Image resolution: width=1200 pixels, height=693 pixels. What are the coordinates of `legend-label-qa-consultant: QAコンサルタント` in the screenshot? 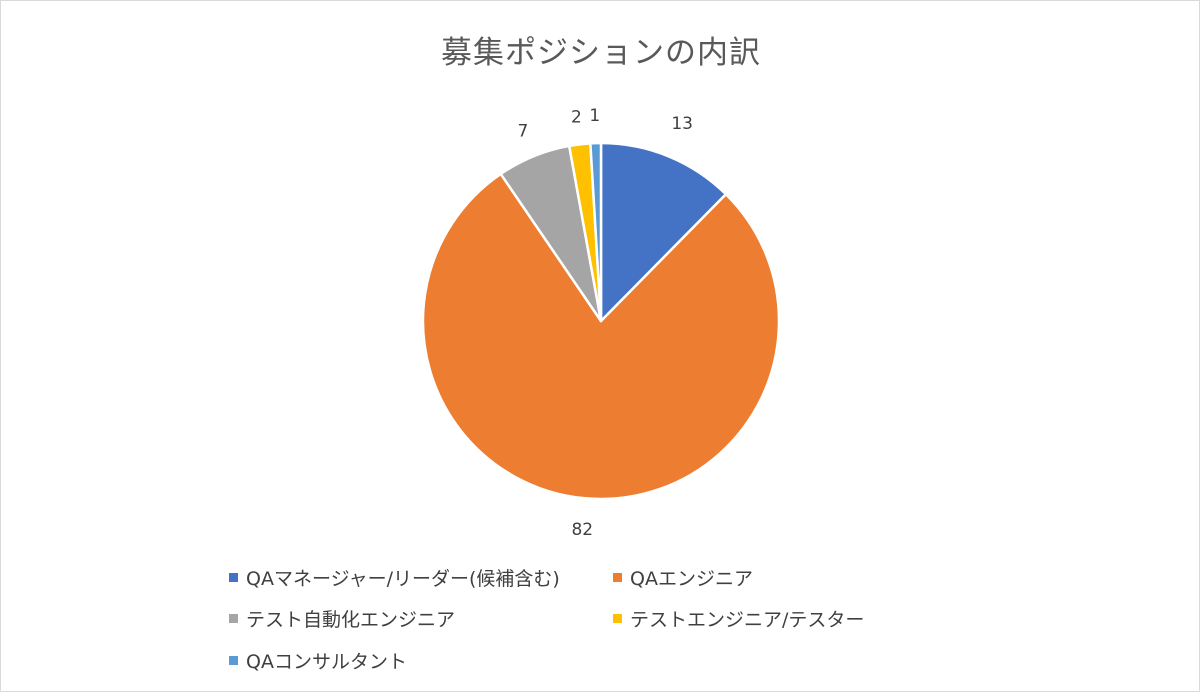 It's located at (326, 662).